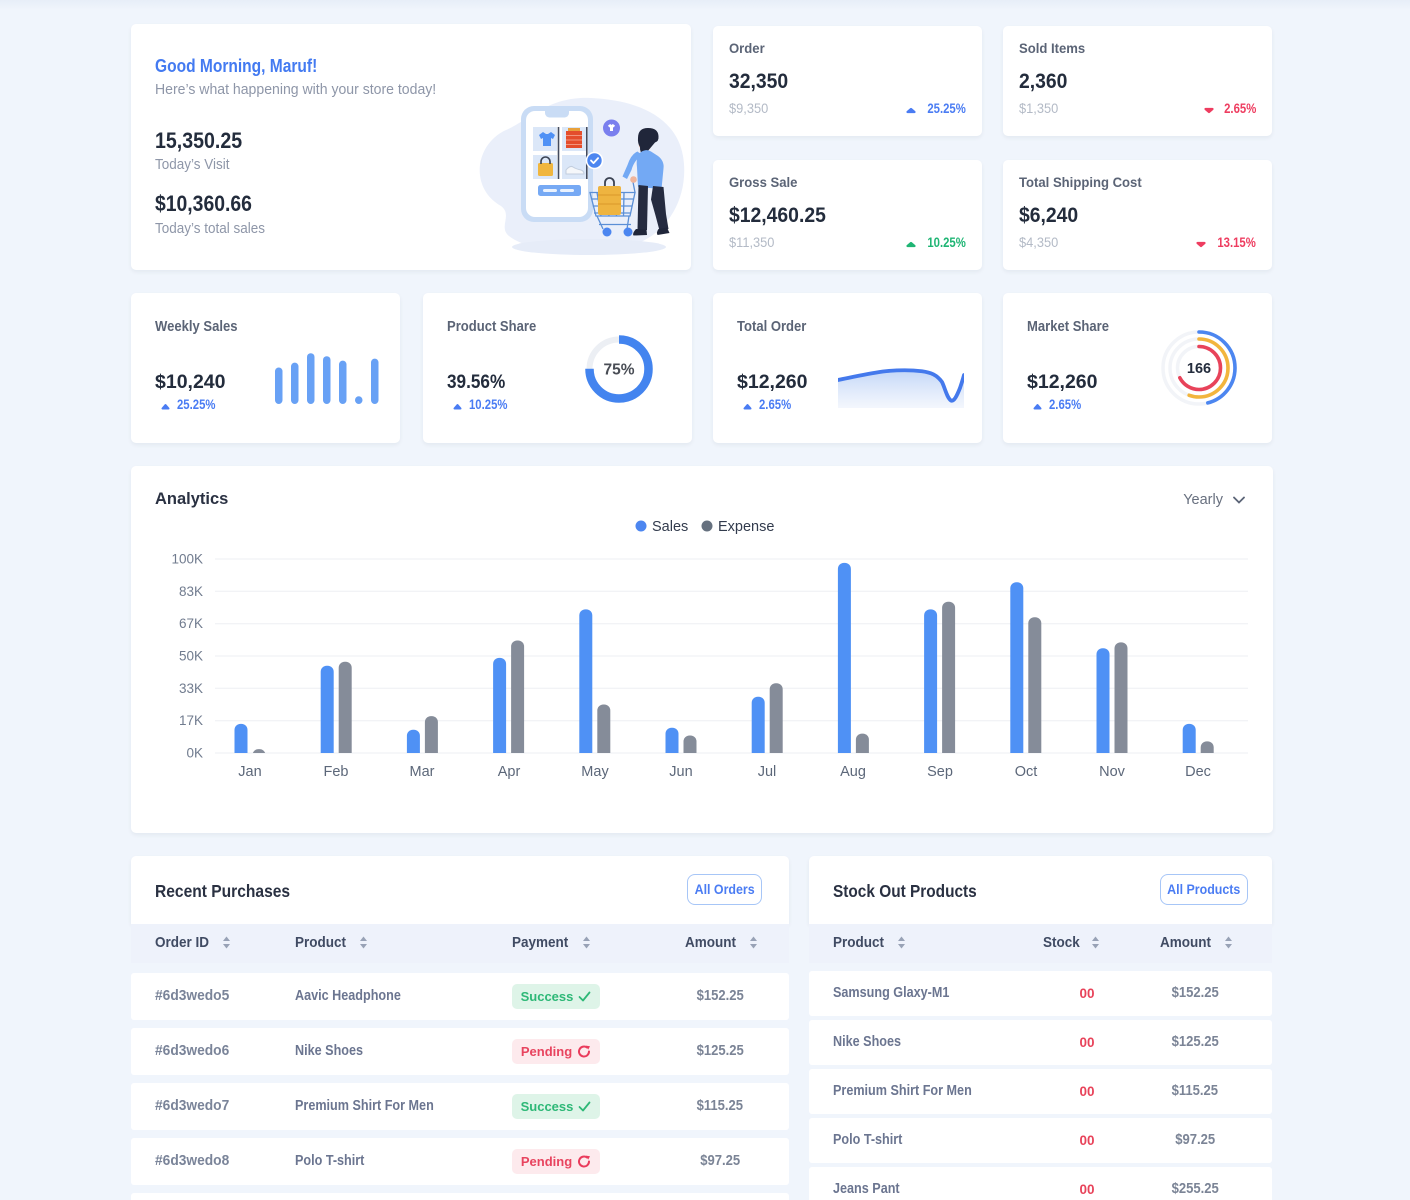  Describe the element at coordinates (191, 591) in the screenshot. I see `svg-text: 83K` at that location.